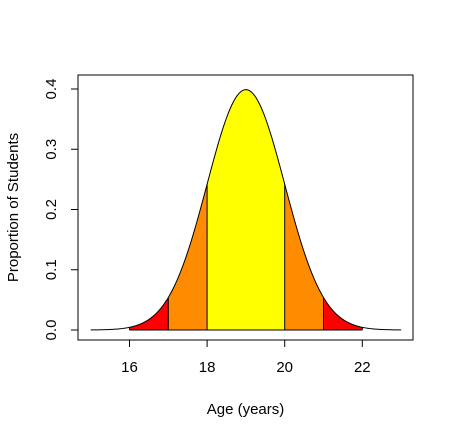 The width and height of the screenshot is (454, 438). Describe the element at coordinates (51, 149) in the screenshot. I see `y-tick-label: 0.3` at that location.